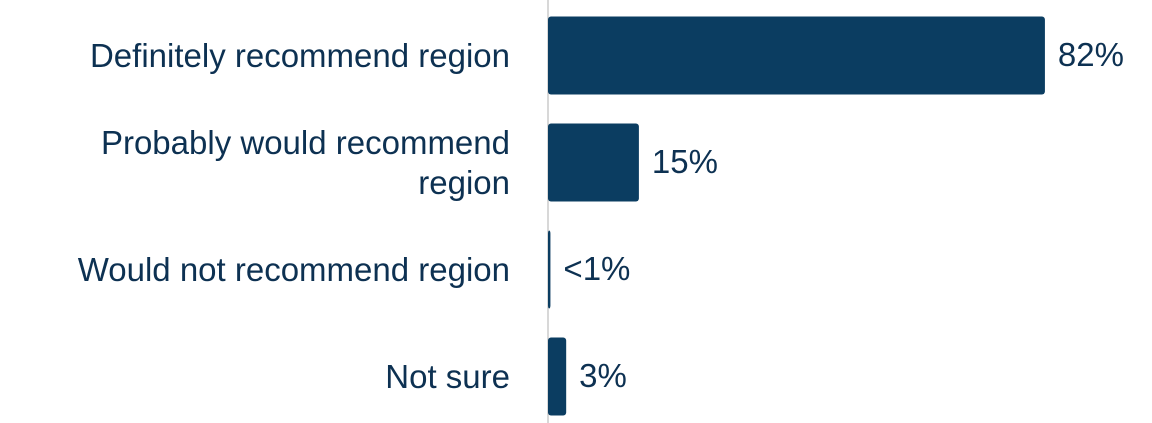 The image size is (1152, 423). I want to click on value-label: <1%, so click(596, 268).